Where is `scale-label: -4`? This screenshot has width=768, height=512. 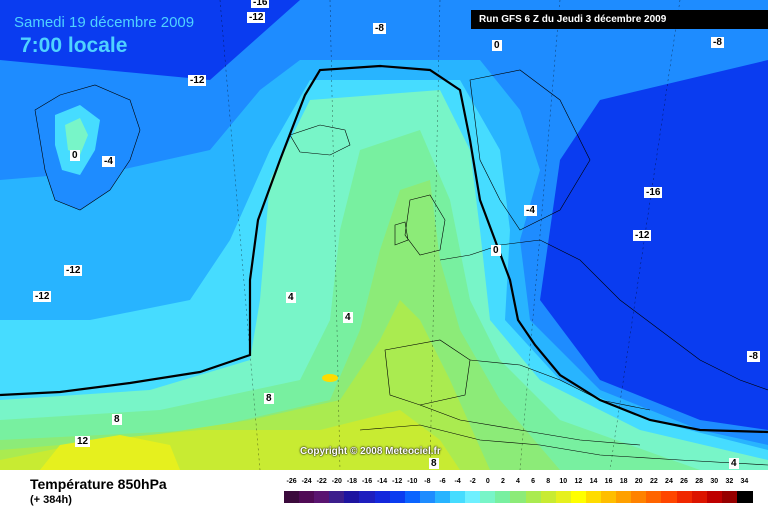
scale-label: -4 is located at coordinates (457, 481).